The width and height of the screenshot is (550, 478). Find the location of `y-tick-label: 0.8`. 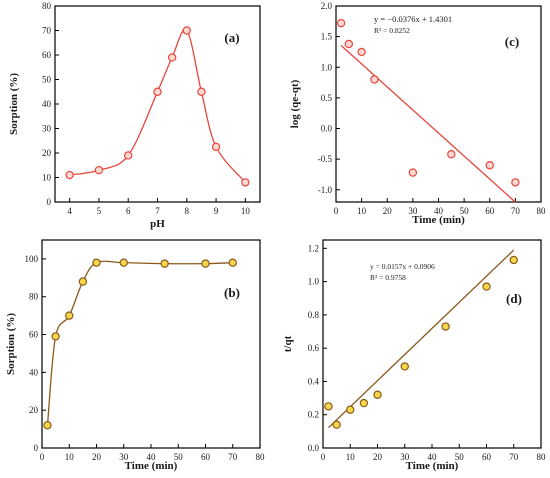

y-tick-label: 0.8 is located at coordinates (314, 315).